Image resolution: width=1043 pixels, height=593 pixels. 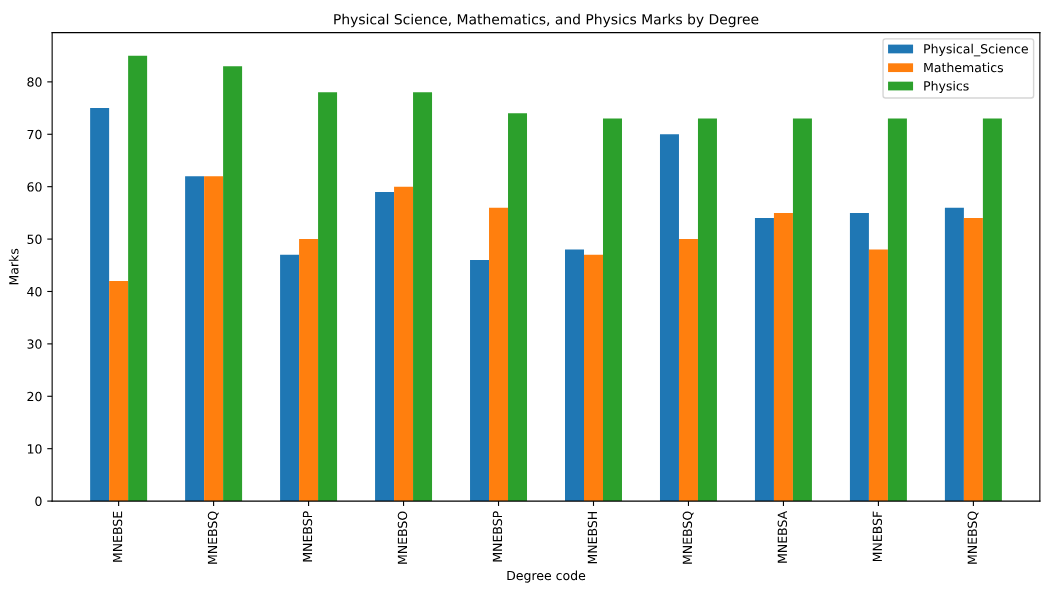 I want to click on chart-title: Physical Science, Mathematics, and Physics Marks by Degree, so click(x=546, y=20).